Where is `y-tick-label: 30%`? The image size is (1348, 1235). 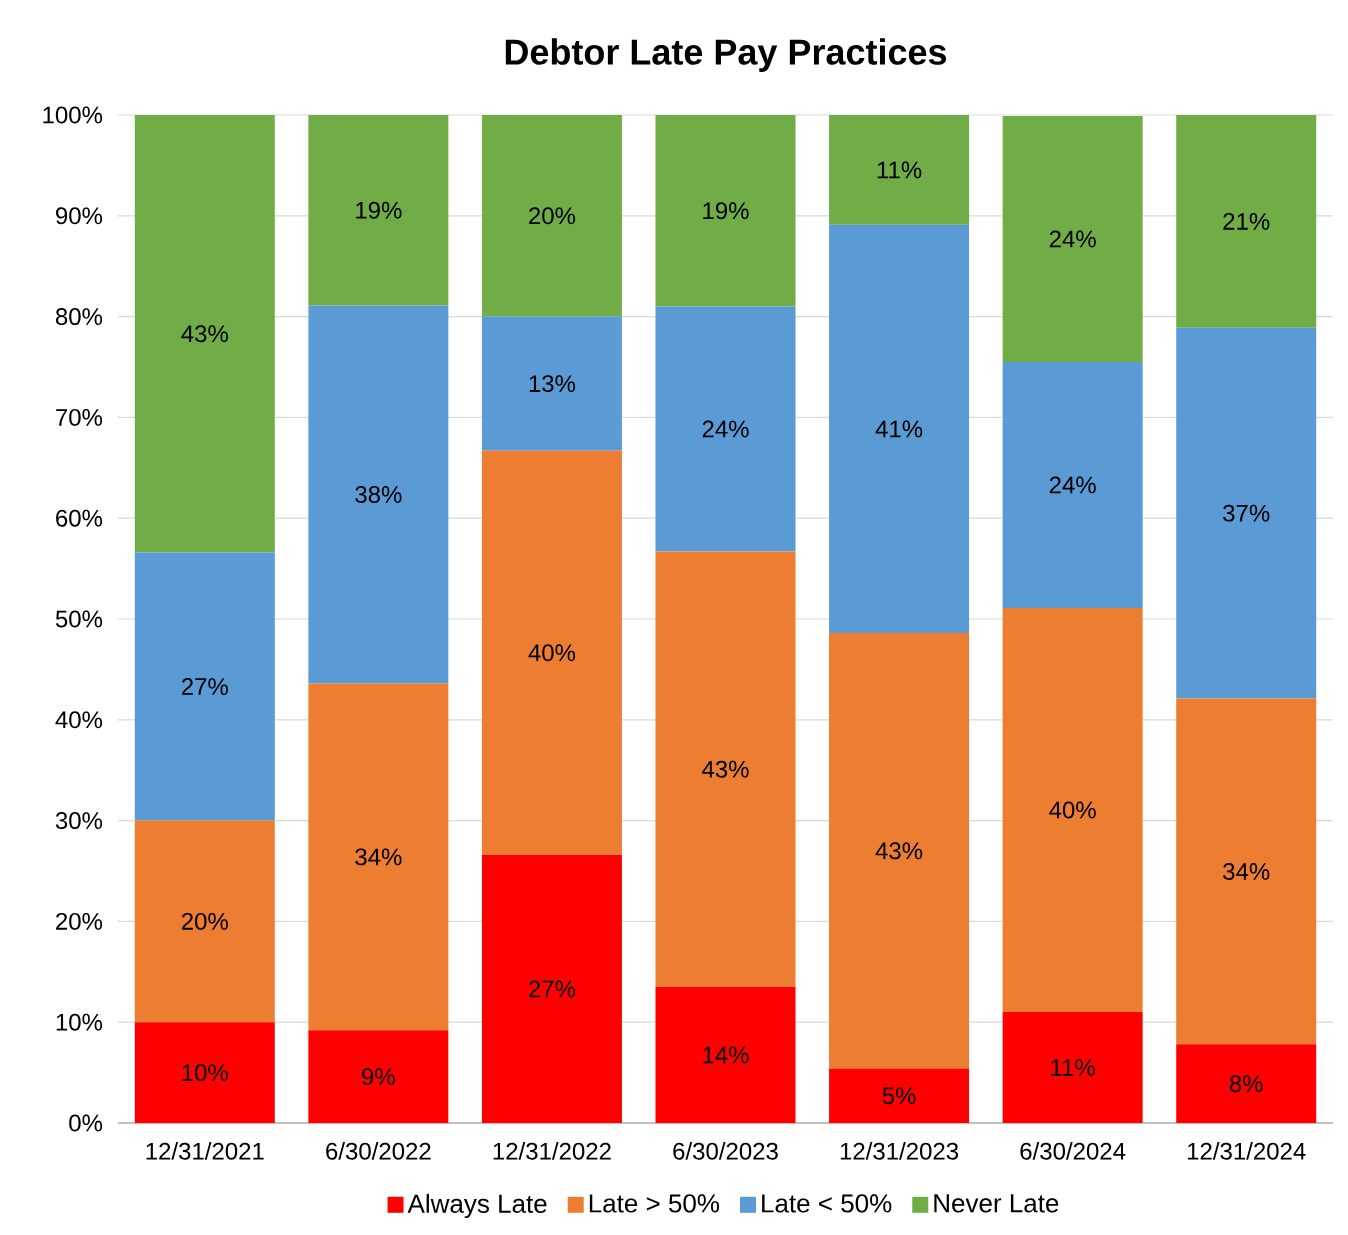
y-tick-label: 30% is located at coordinates (79, 821).